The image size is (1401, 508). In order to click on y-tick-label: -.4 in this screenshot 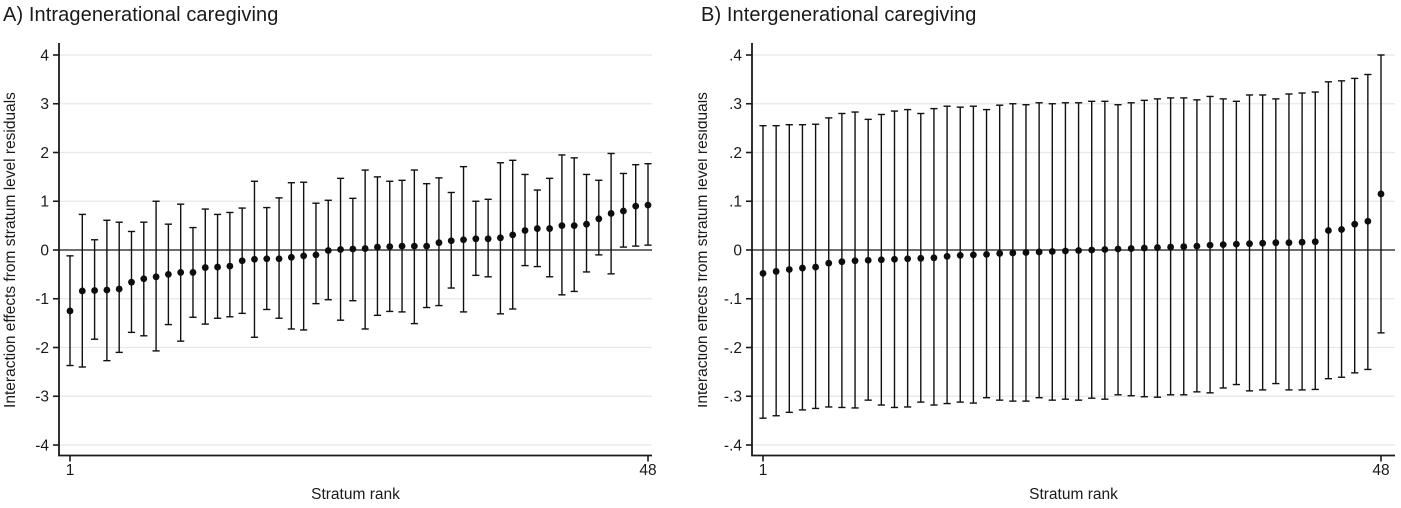, I will do `click(733, 445)`.